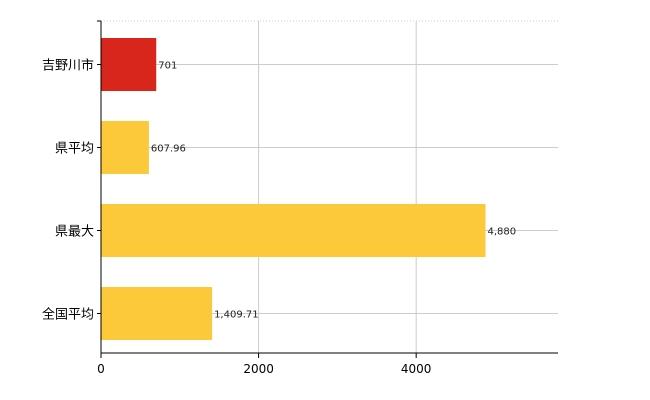  What do you see at coordinates (236, 315) in the screenshot?
I see `value-label: 1,409.71` at bounding box center [236, 315].